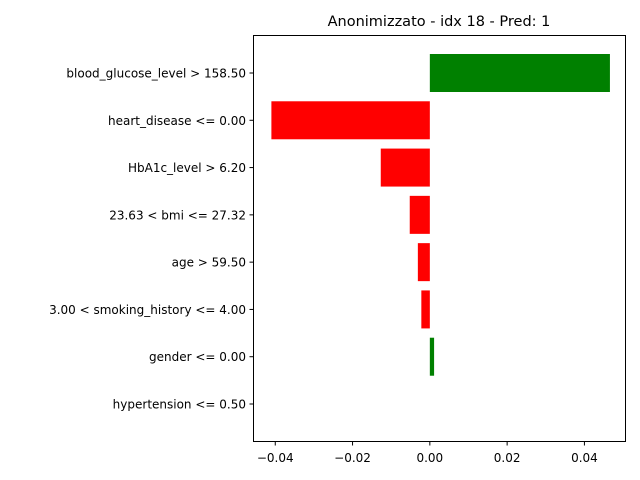 The image size is (640, 480). I want to click on y-tick-label-2: HbA1c_level > 6.20, so click(187, 168).